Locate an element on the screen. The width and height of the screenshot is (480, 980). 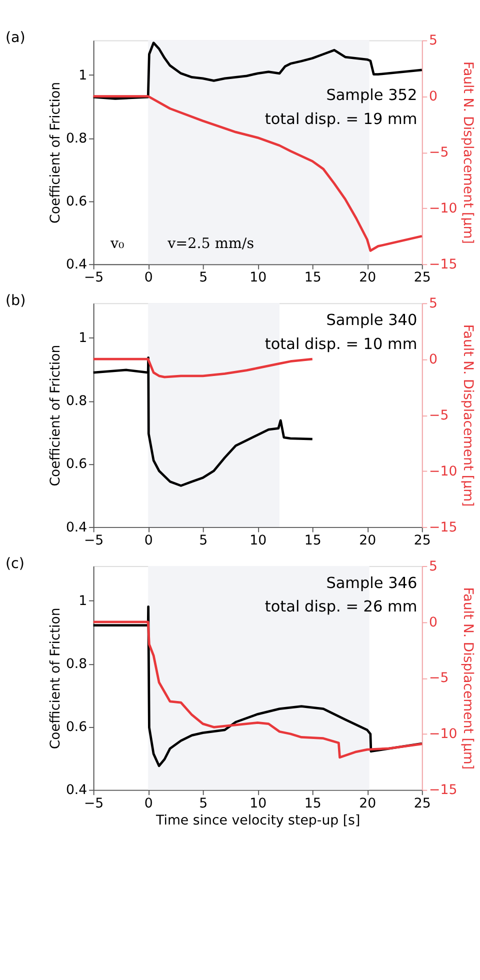
annotation: total disp. = 19 mm is located at coordinates (341, 119).